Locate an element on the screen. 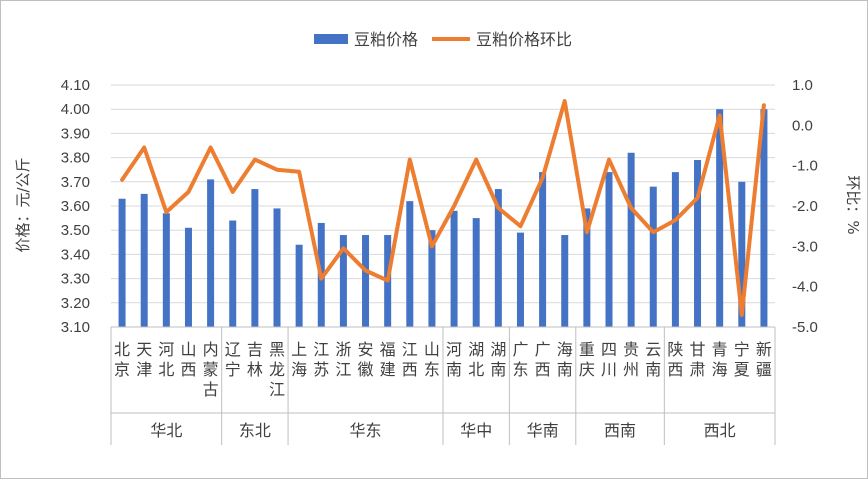 This screenshot has width=868, height=479. category-label: 重庆 is located at coordinates (587, 359).